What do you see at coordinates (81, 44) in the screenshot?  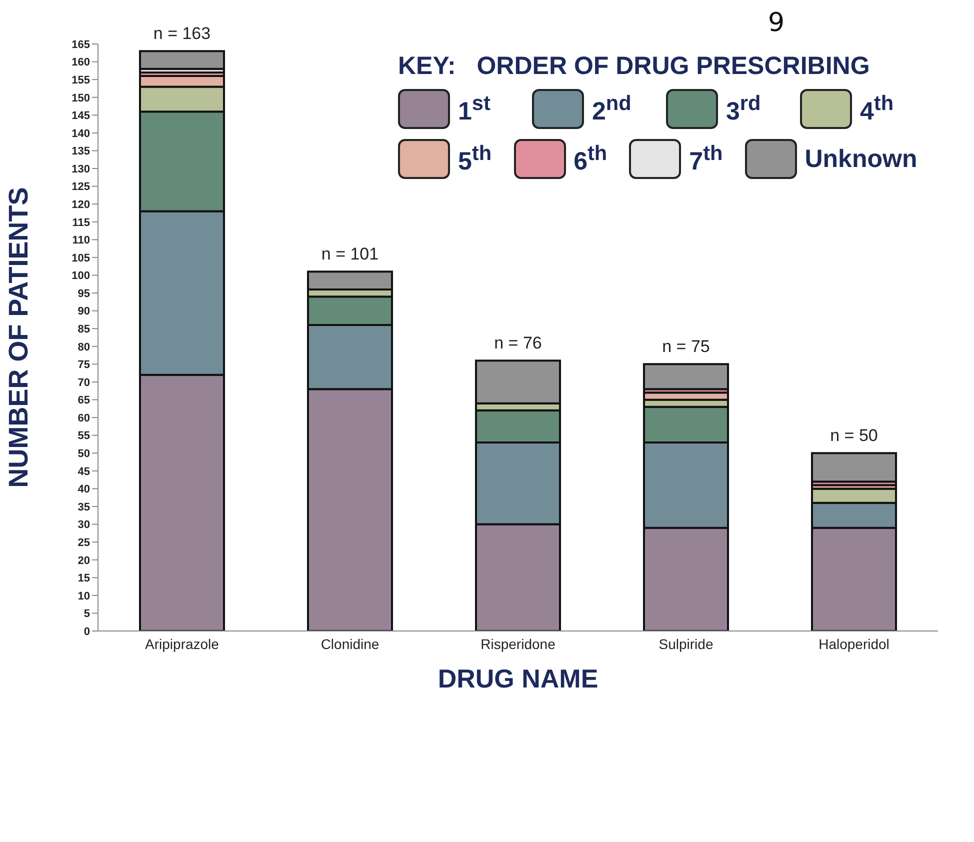 I see `y-tick-label: 165` at bounding box center [81, 44].